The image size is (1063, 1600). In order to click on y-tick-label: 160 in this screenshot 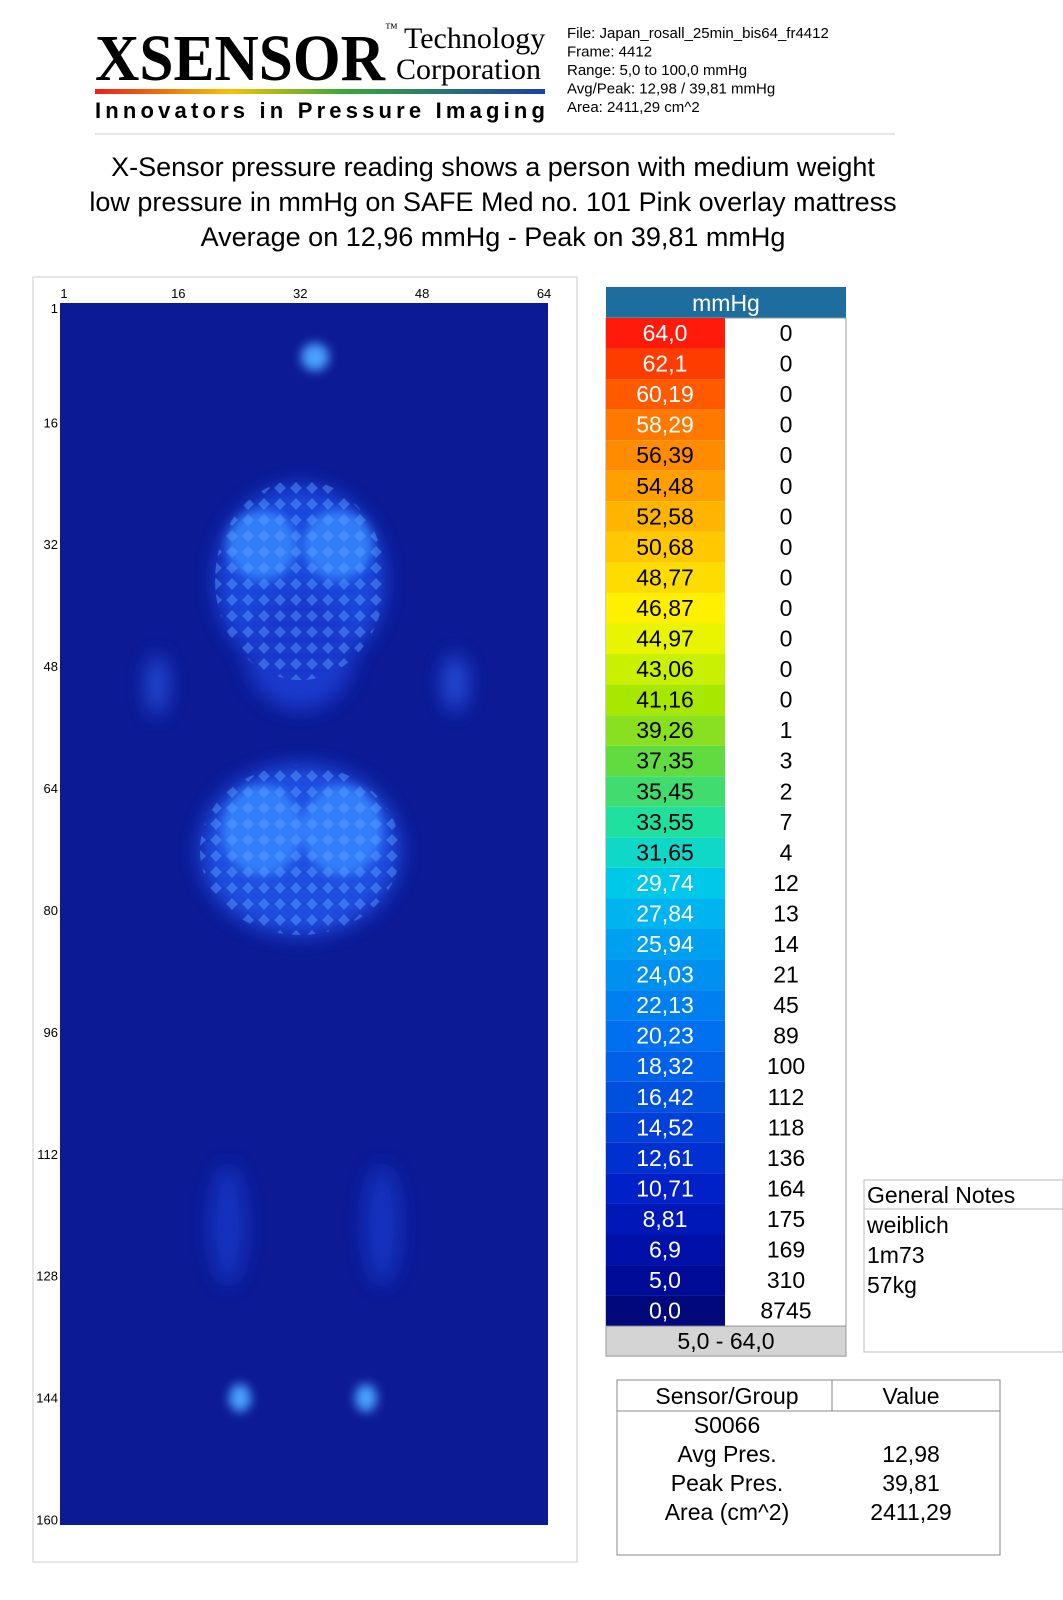, I will do `click(47, 1520)`.